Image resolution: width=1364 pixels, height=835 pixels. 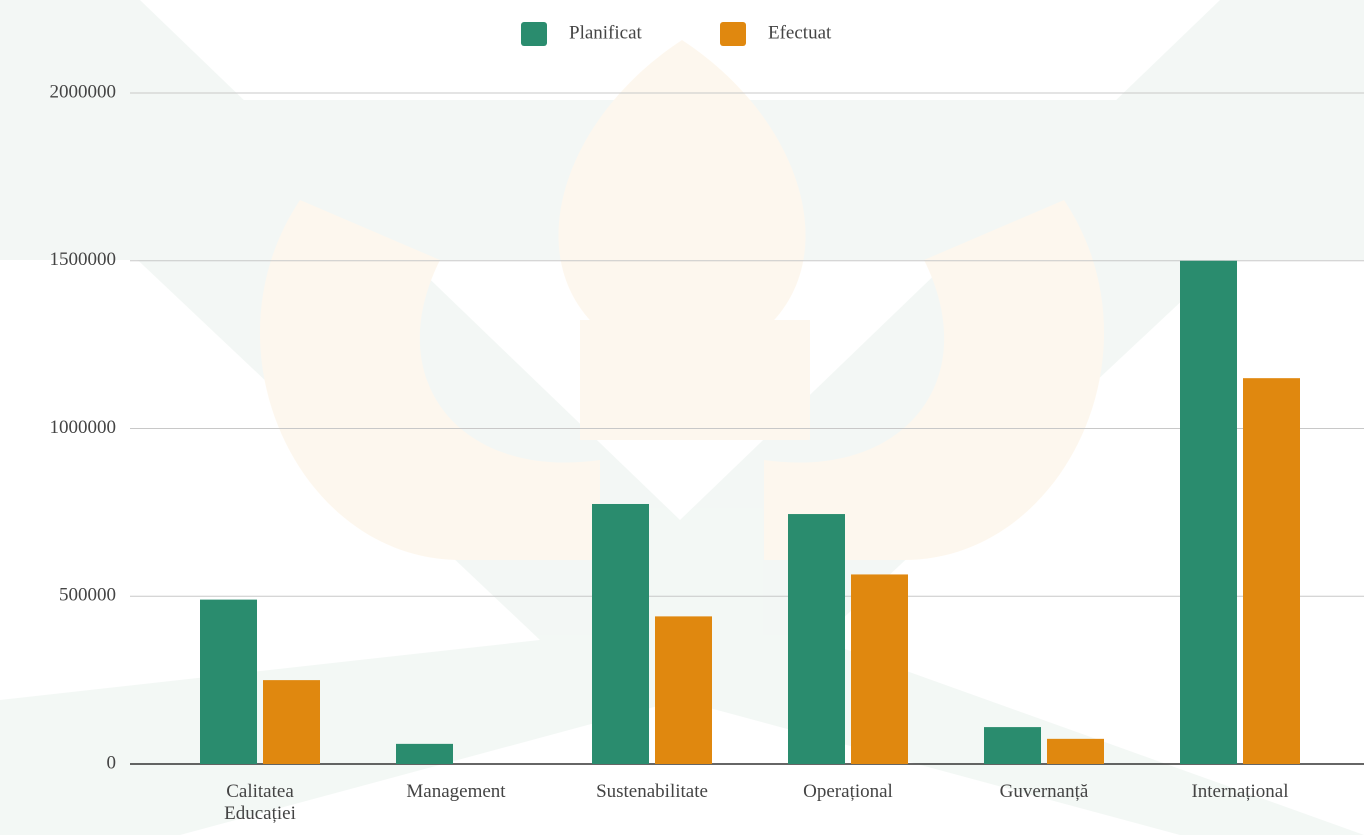 I want to click on x-tick-label: Guvernanță, so click(x=1044, y=791).